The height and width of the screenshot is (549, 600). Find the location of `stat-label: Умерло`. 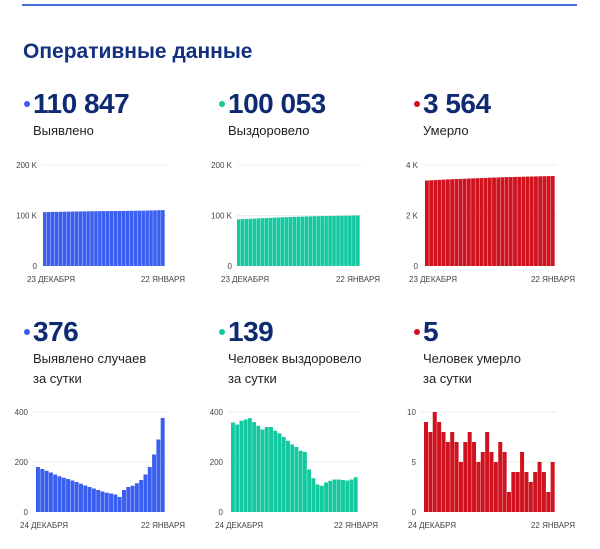

stat-label: Умерло is located at coordinates (446, 130).